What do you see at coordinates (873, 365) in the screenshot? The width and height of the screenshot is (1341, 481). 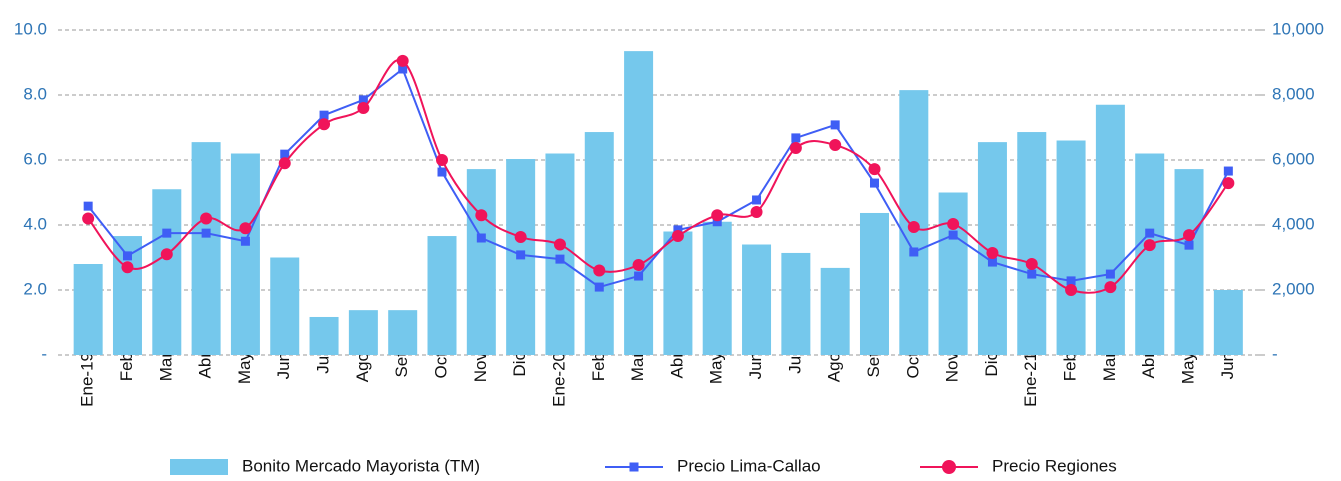 I see `x-tick-label: Set` at bounding box center [873, 365].